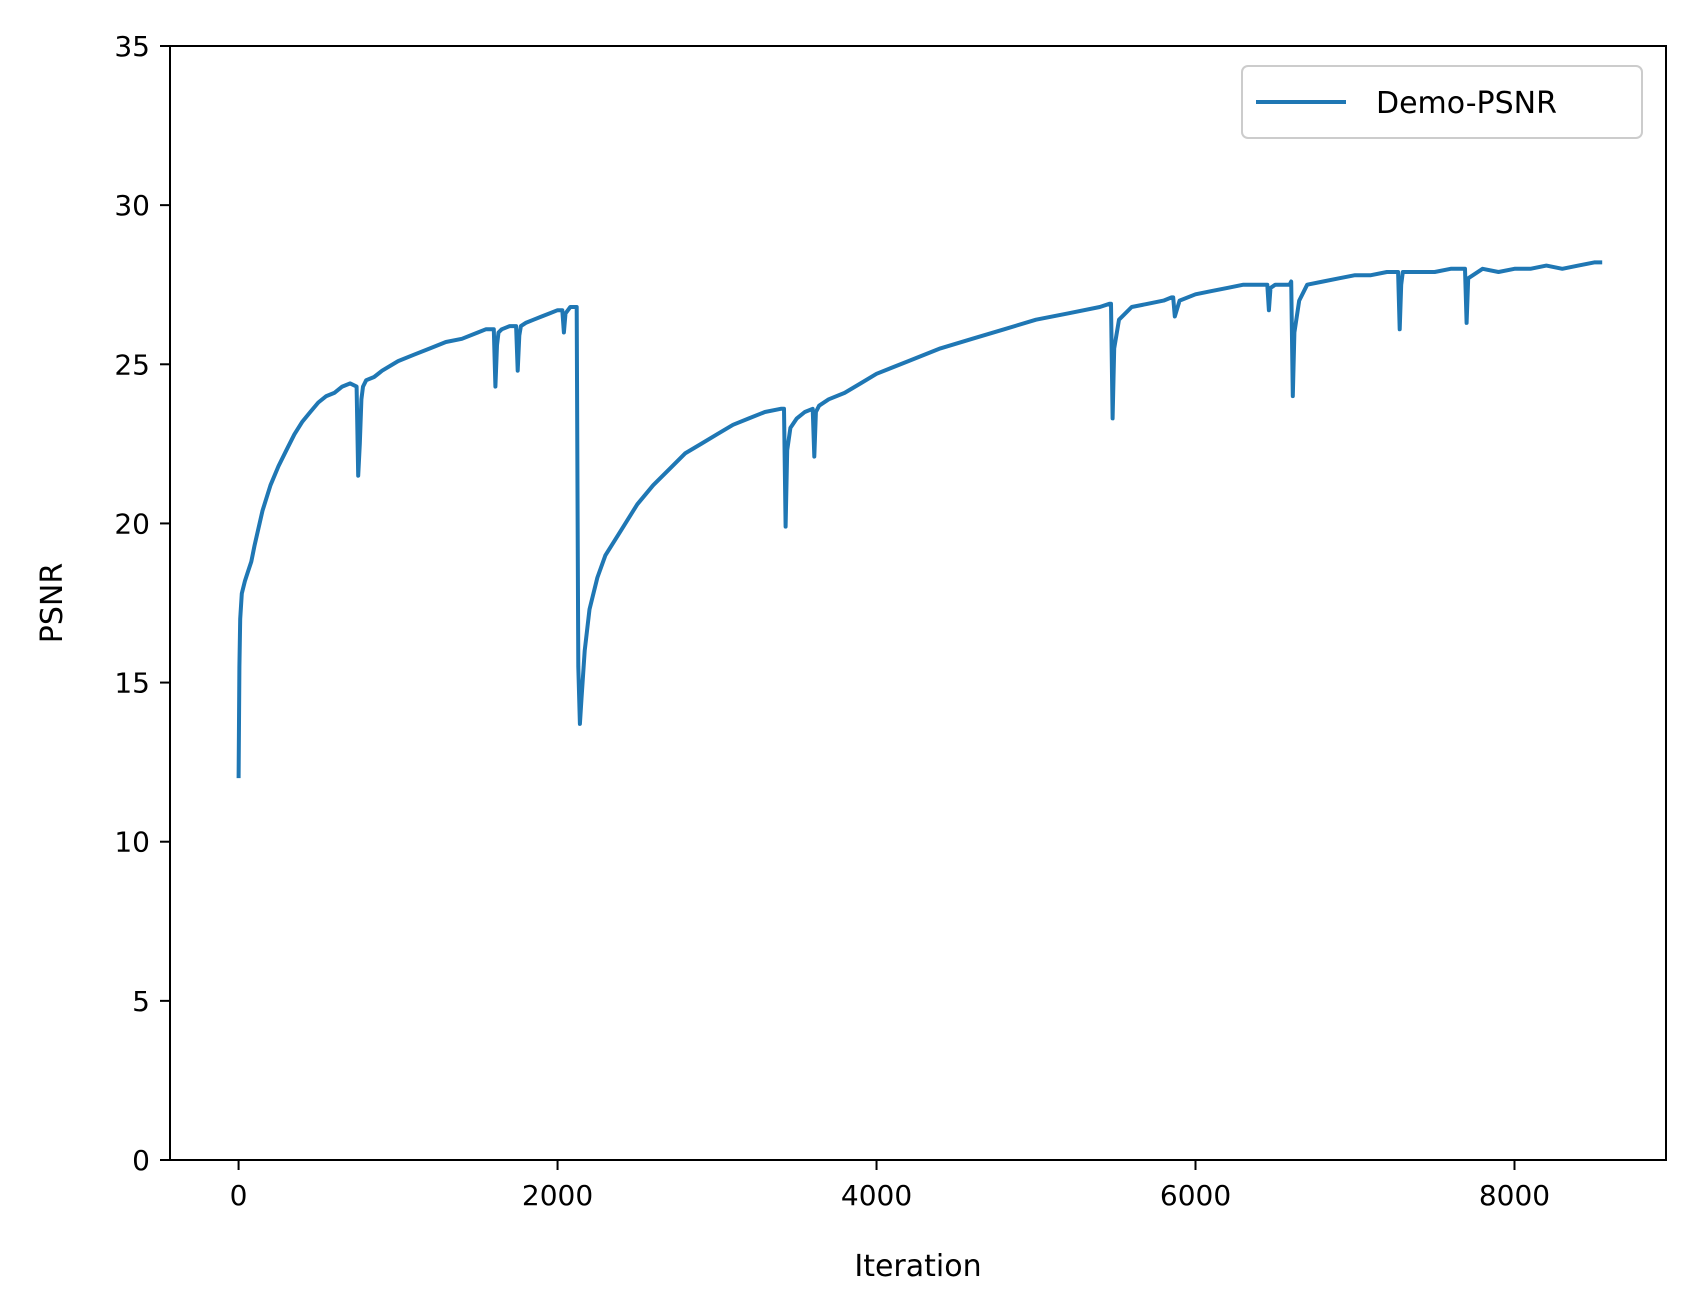 The image size is (1690, 1310). What do you see at coordinates (132, 842) in the screenshot?
I see `y-tick-label: 10` at bounding box center [132, 842].